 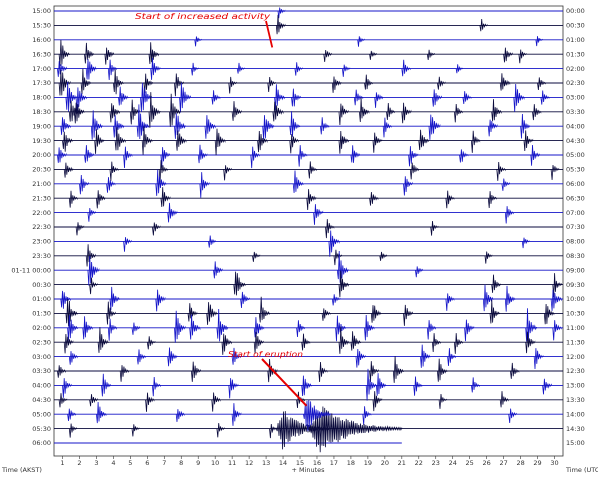 What do you see at coordinates (198, 463) in the screenshot?
I see `x-tick-label: 9` at bounding box center [198, 463].